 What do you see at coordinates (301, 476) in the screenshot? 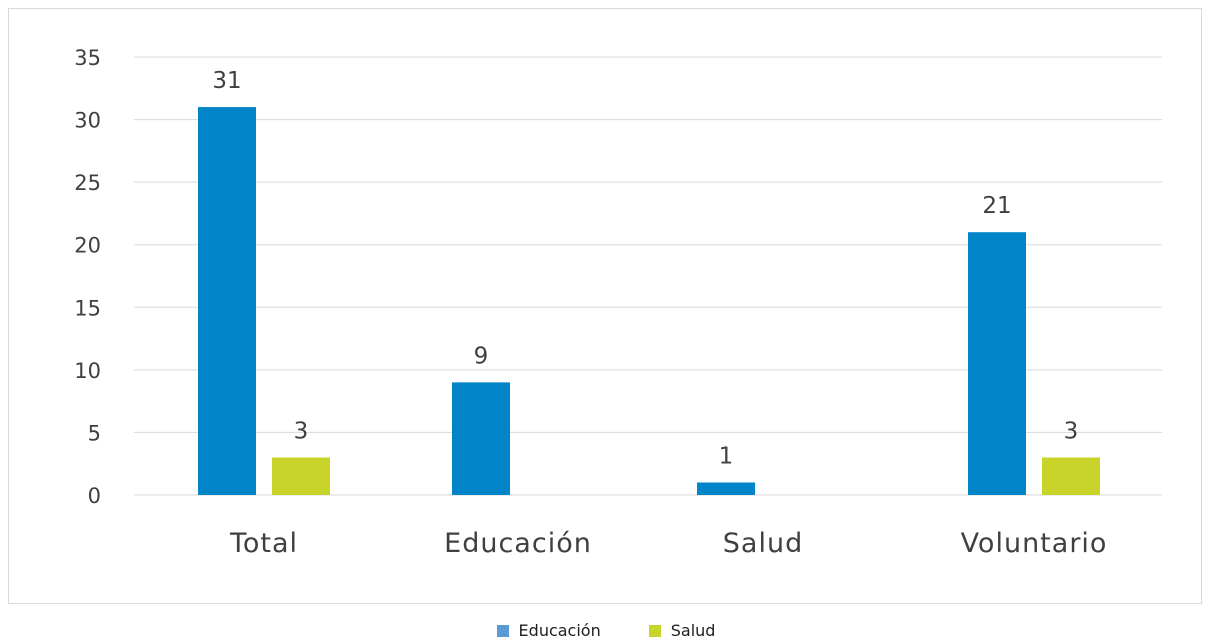
I see `bar-total-salud` at bounding box center [301, 476].